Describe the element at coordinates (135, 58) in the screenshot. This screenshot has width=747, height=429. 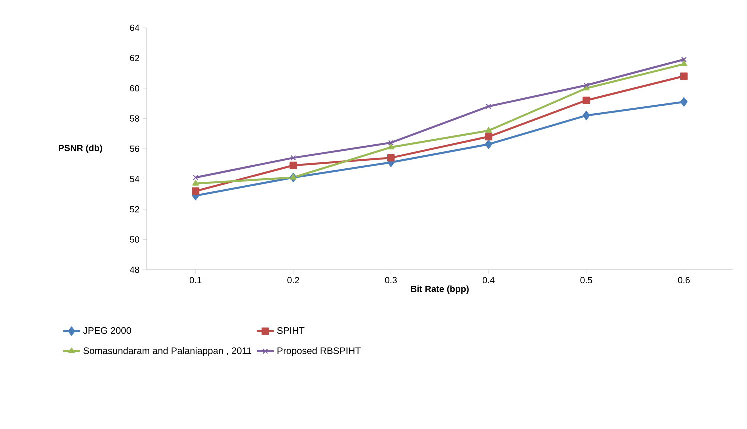
I see `y-tick-label: 62` at that location.